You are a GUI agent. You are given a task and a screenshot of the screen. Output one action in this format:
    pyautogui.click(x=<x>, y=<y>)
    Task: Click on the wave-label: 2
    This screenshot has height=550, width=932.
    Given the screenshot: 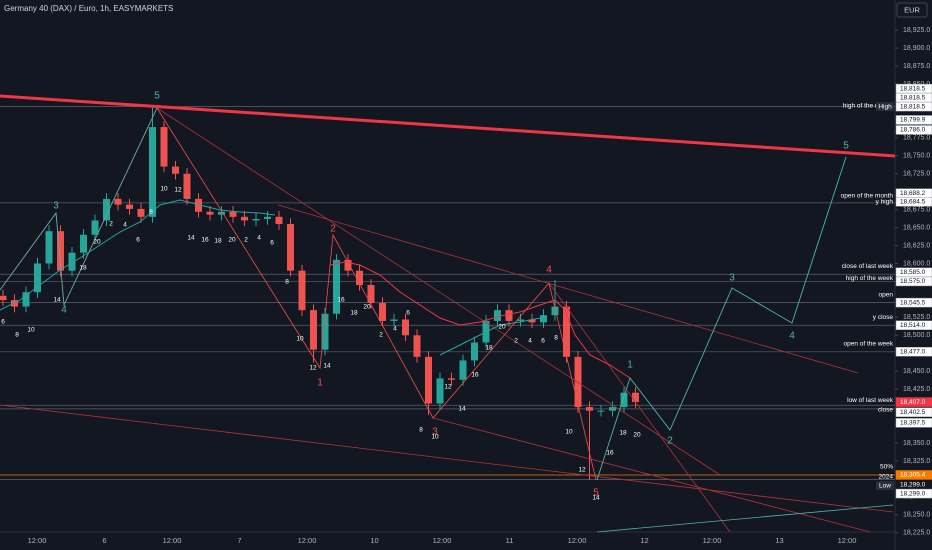 What is the action you would take?
    pyautogui.click(x=670, y=441)
    